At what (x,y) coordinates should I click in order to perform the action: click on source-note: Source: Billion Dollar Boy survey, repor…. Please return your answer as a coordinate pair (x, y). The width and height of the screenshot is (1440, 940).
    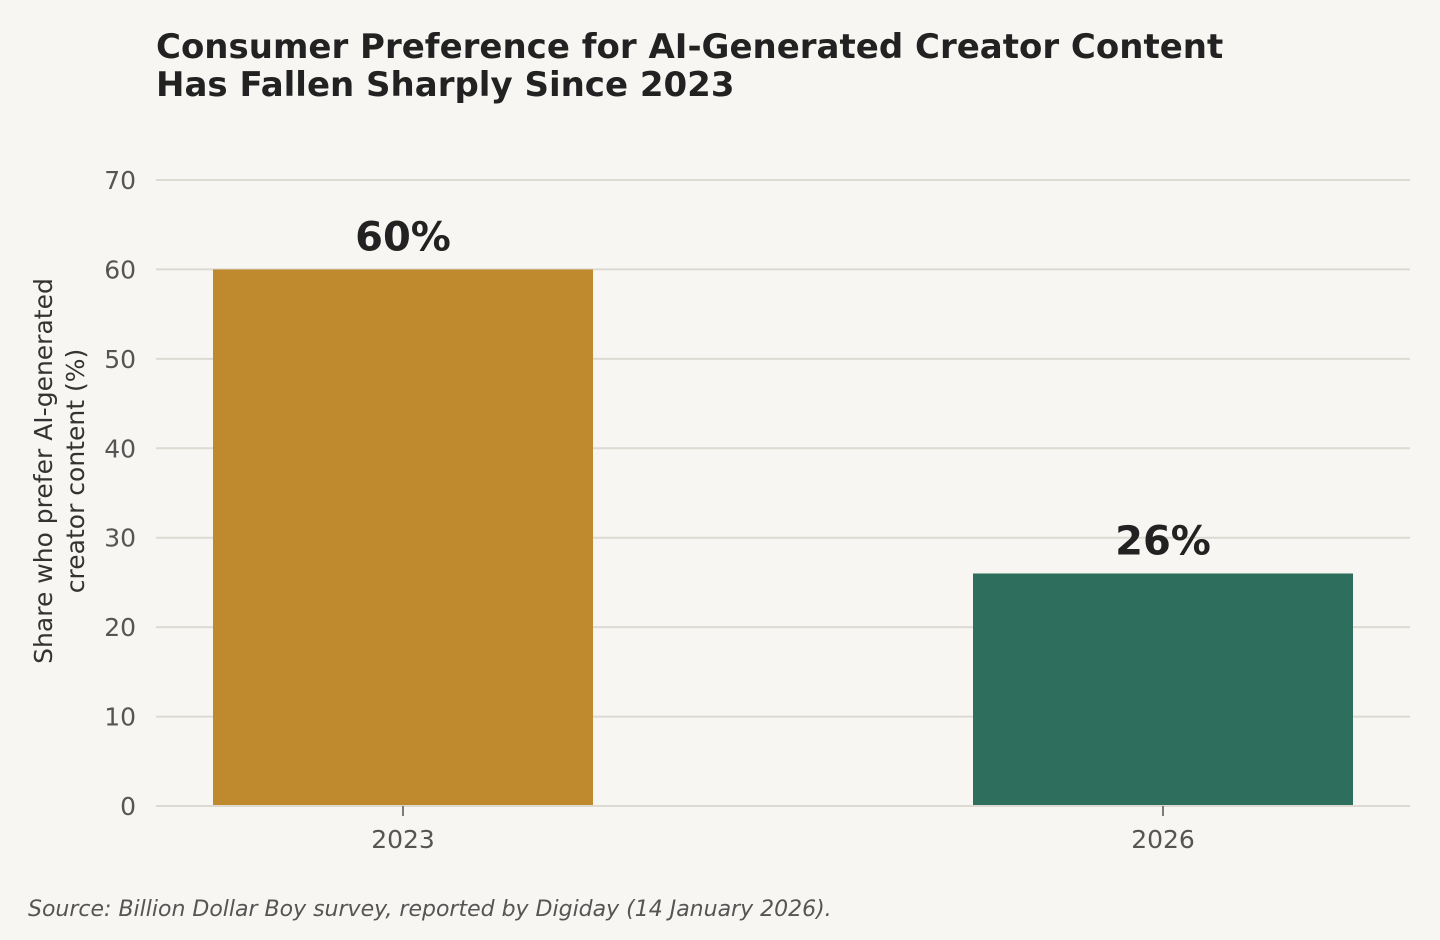
    Looking at the image, I should click on (430, 909).